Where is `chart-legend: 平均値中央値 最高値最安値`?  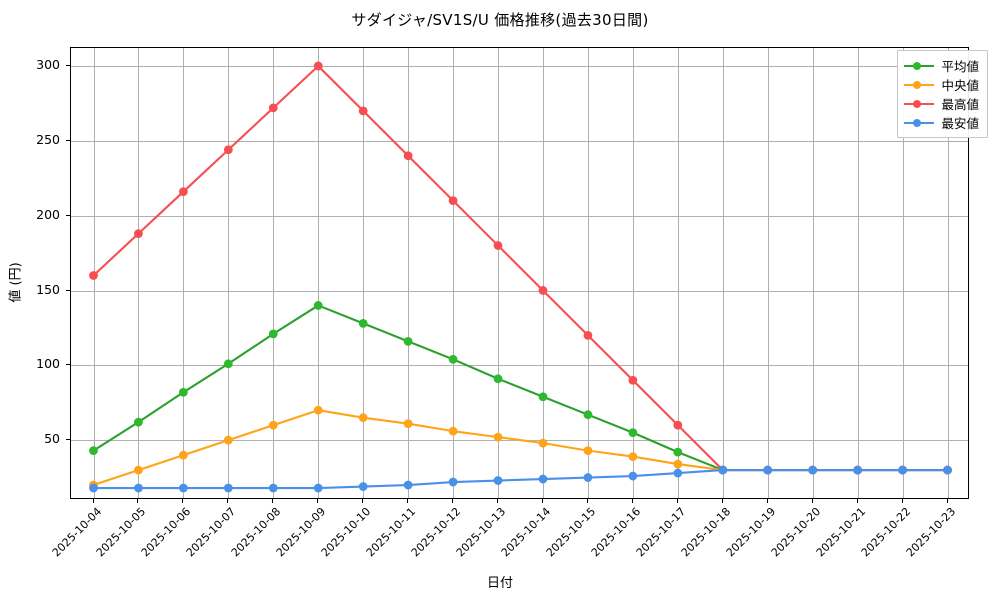 chart-legend: 平均値中央値 最高値最安値 is located at coordinates (942, 94).